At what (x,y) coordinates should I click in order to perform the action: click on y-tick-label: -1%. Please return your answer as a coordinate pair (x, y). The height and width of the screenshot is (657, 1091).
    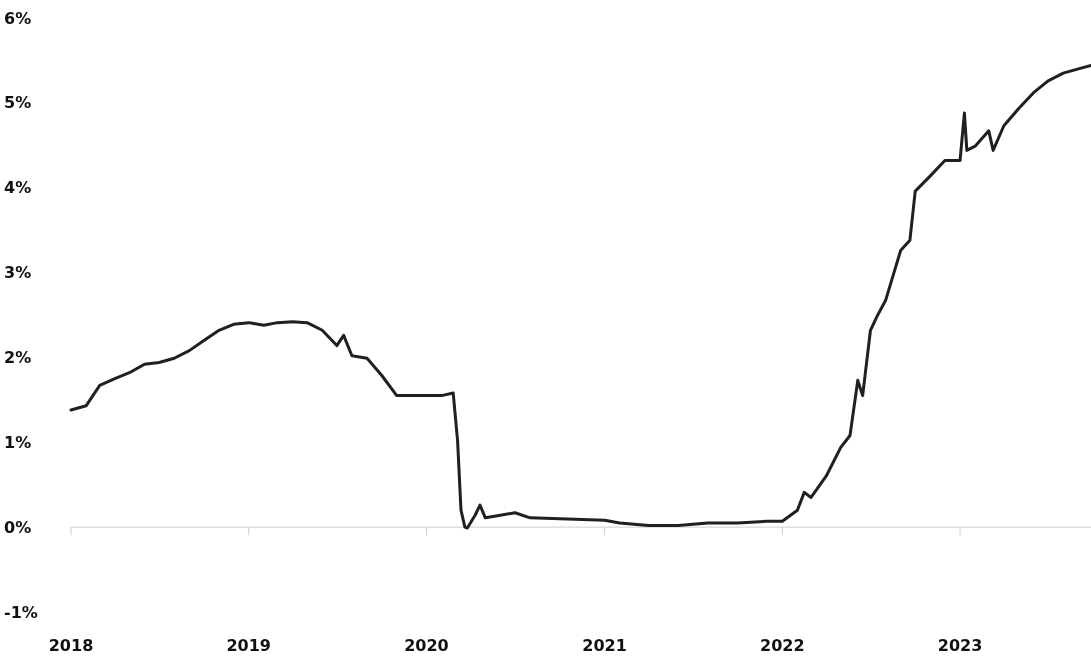
    Looking at the image, I should click on (21, 612).